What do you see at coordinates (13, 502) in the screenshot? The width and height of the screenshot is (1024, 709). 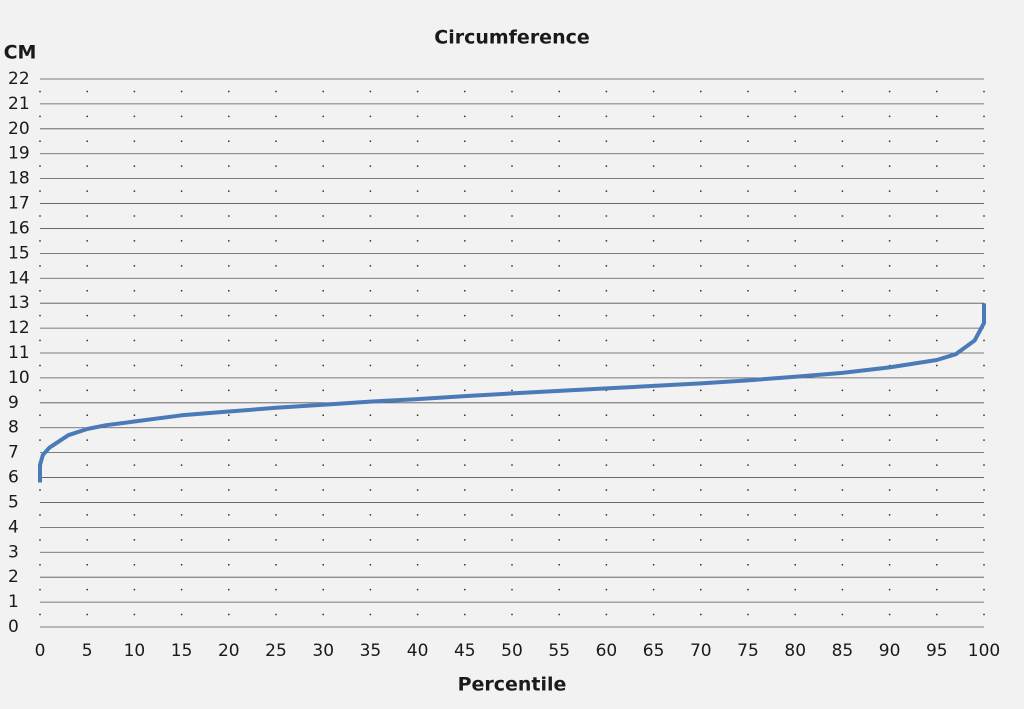 I see `y-tick-label: 5` at bounding box center [13, 502].